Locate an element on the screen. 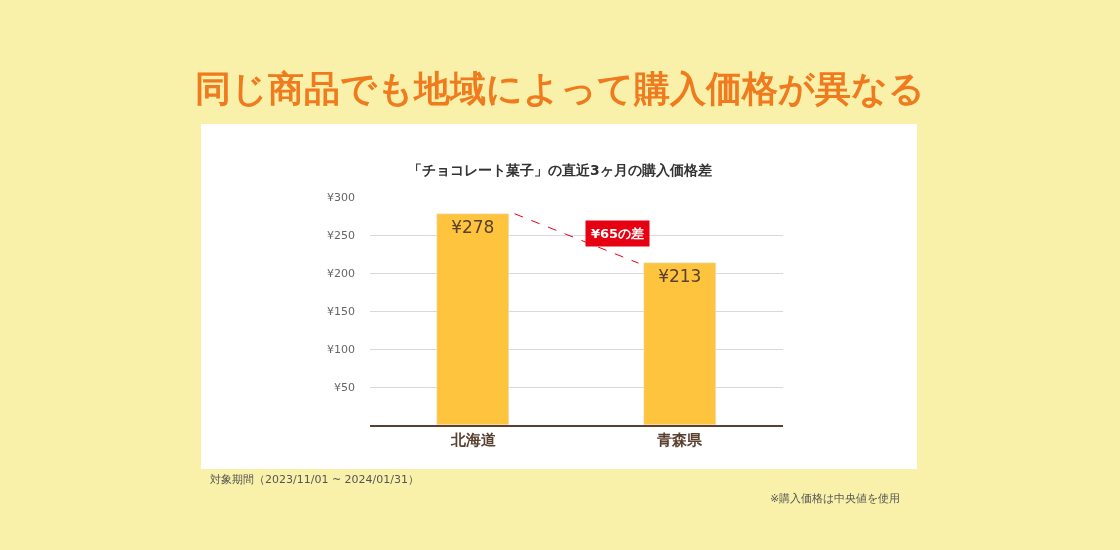  y-tick-label: ¥200 is located at coordinates (341, 273).